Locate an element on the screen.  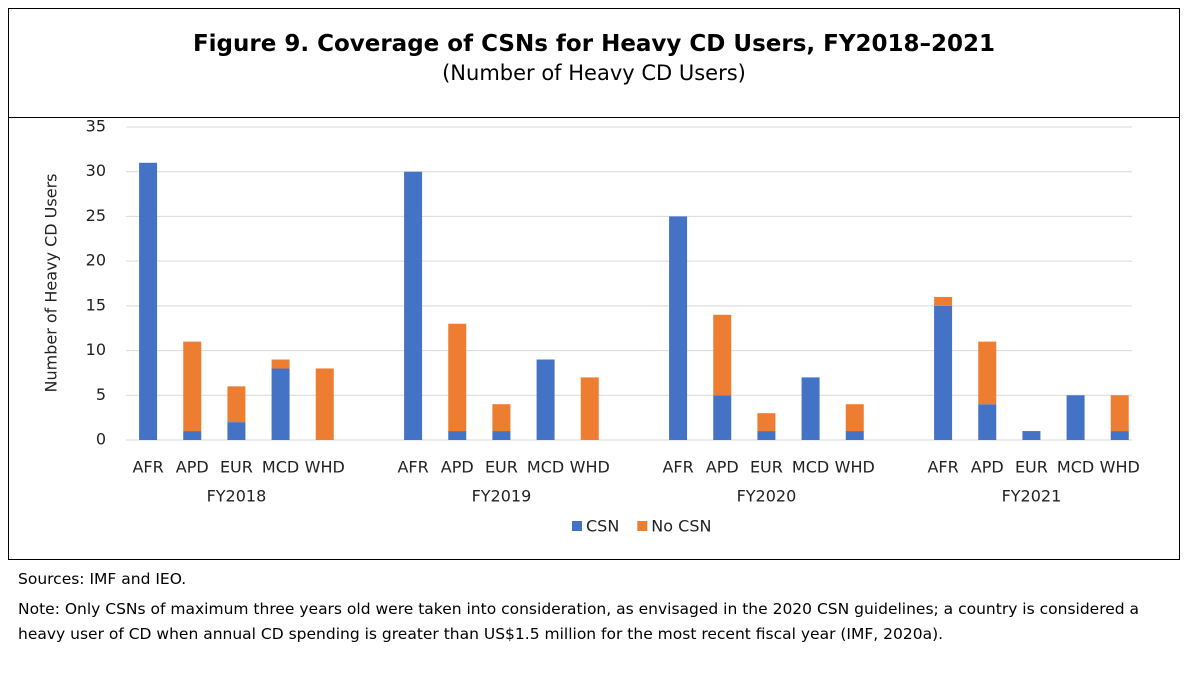
subtitle: (Number of Heavy CD Users) is located at coordinates (594, 73).